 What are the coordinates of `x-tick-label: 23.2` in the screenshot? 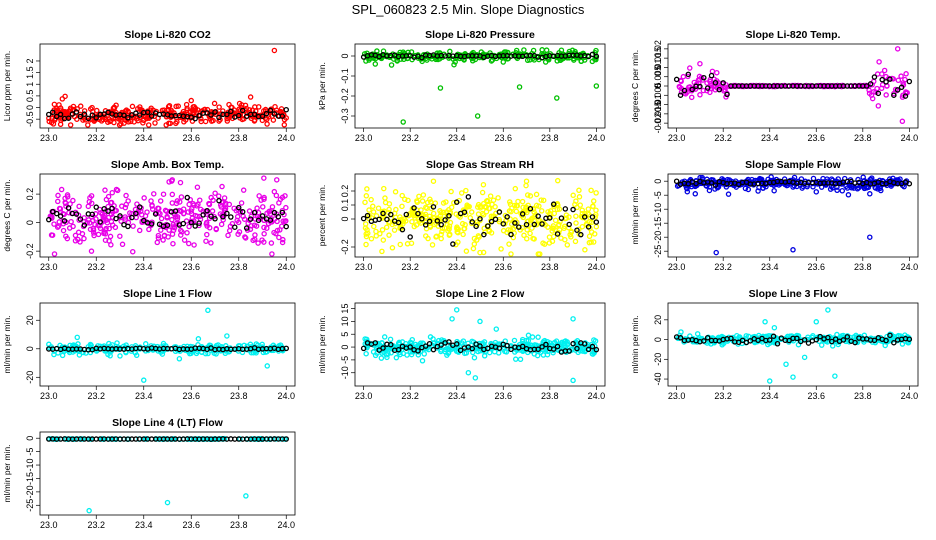 It's located at (96, 525).